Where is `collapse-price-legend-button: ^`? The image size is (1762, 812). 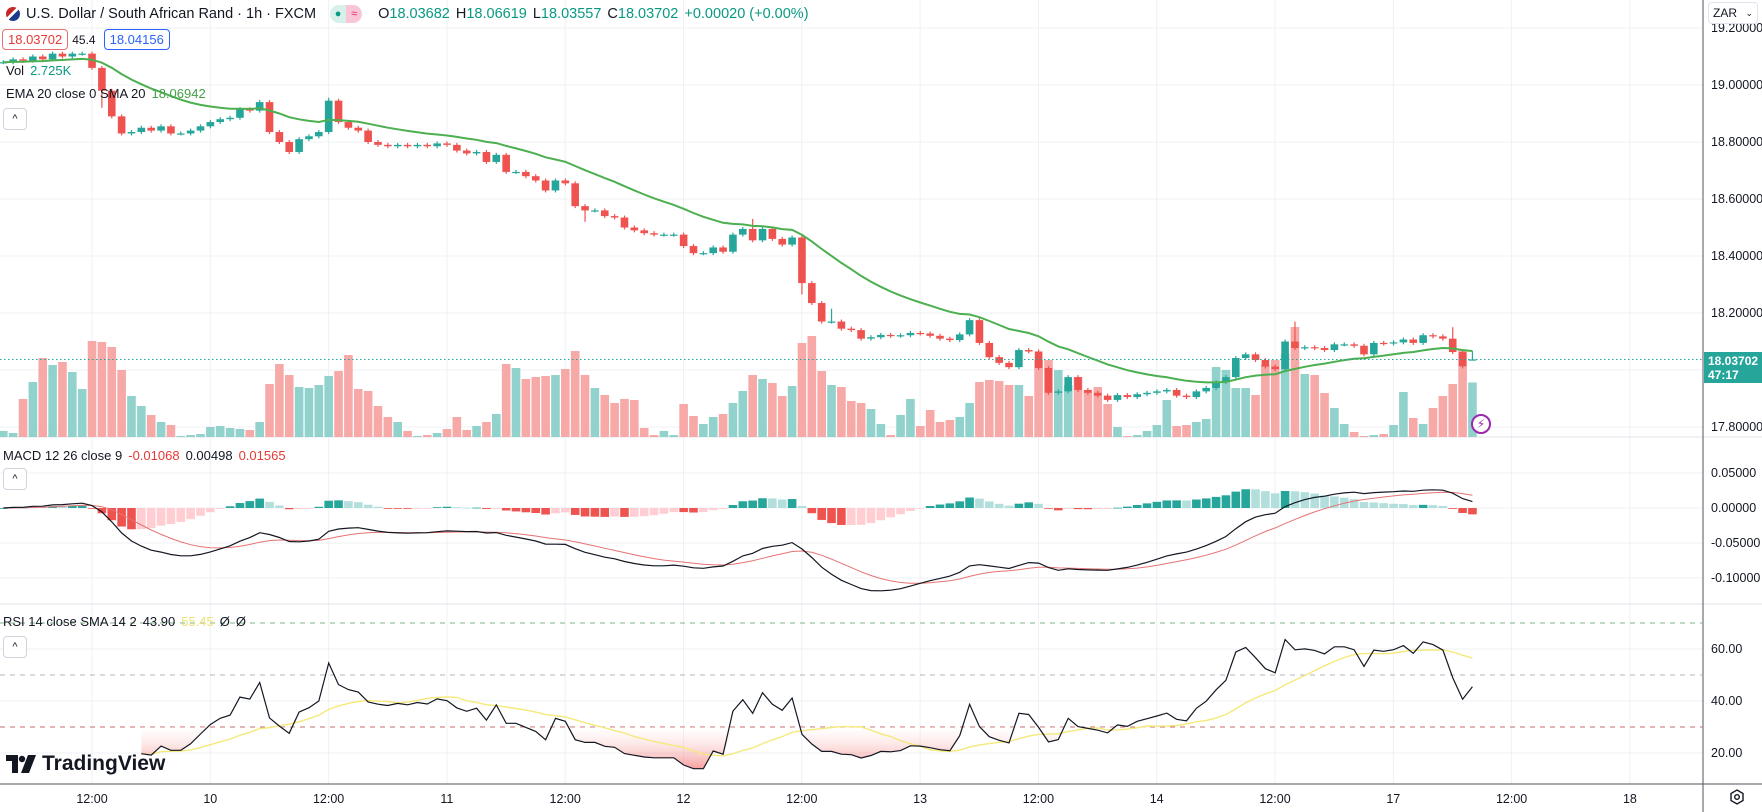
collapse-price-legend-button: ^ is located at coordinates (15, 119).